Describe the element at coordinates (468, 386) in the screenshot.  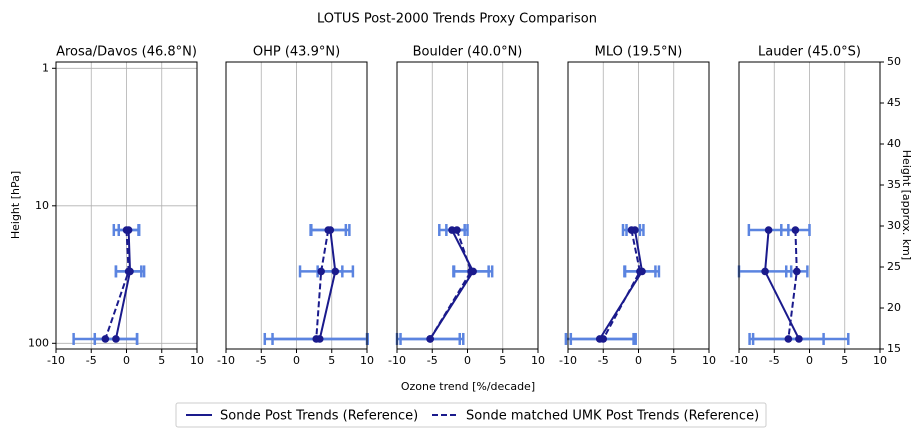
I see `x-axis-label: Ozone trend [%/decade]` at that location.